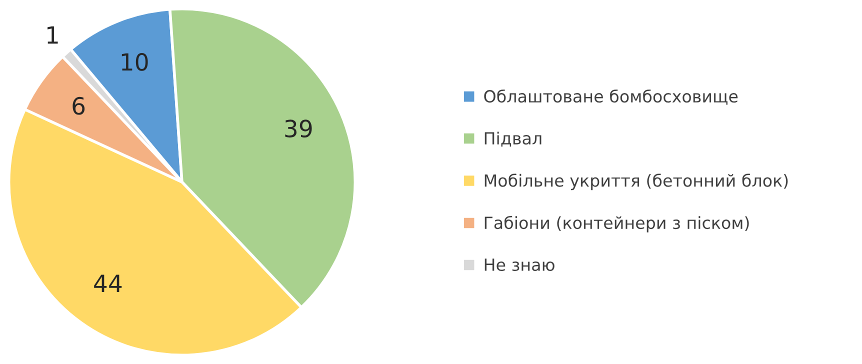  I want to click on data-label: 10, so click(135, 62).